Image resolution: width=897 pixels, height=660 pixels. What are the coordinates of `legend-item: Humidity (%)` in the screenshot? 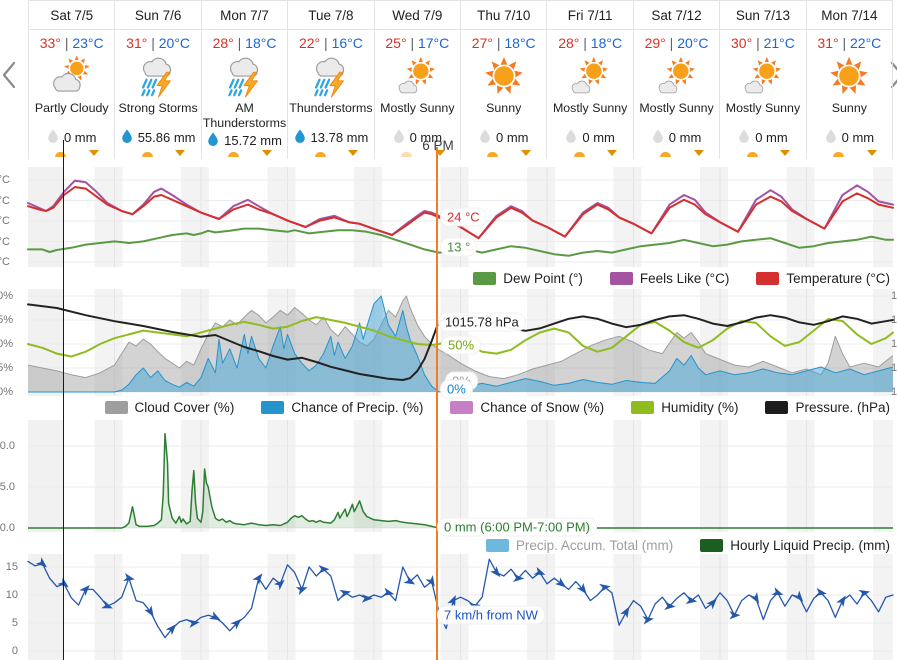 It's located at (684, 407).